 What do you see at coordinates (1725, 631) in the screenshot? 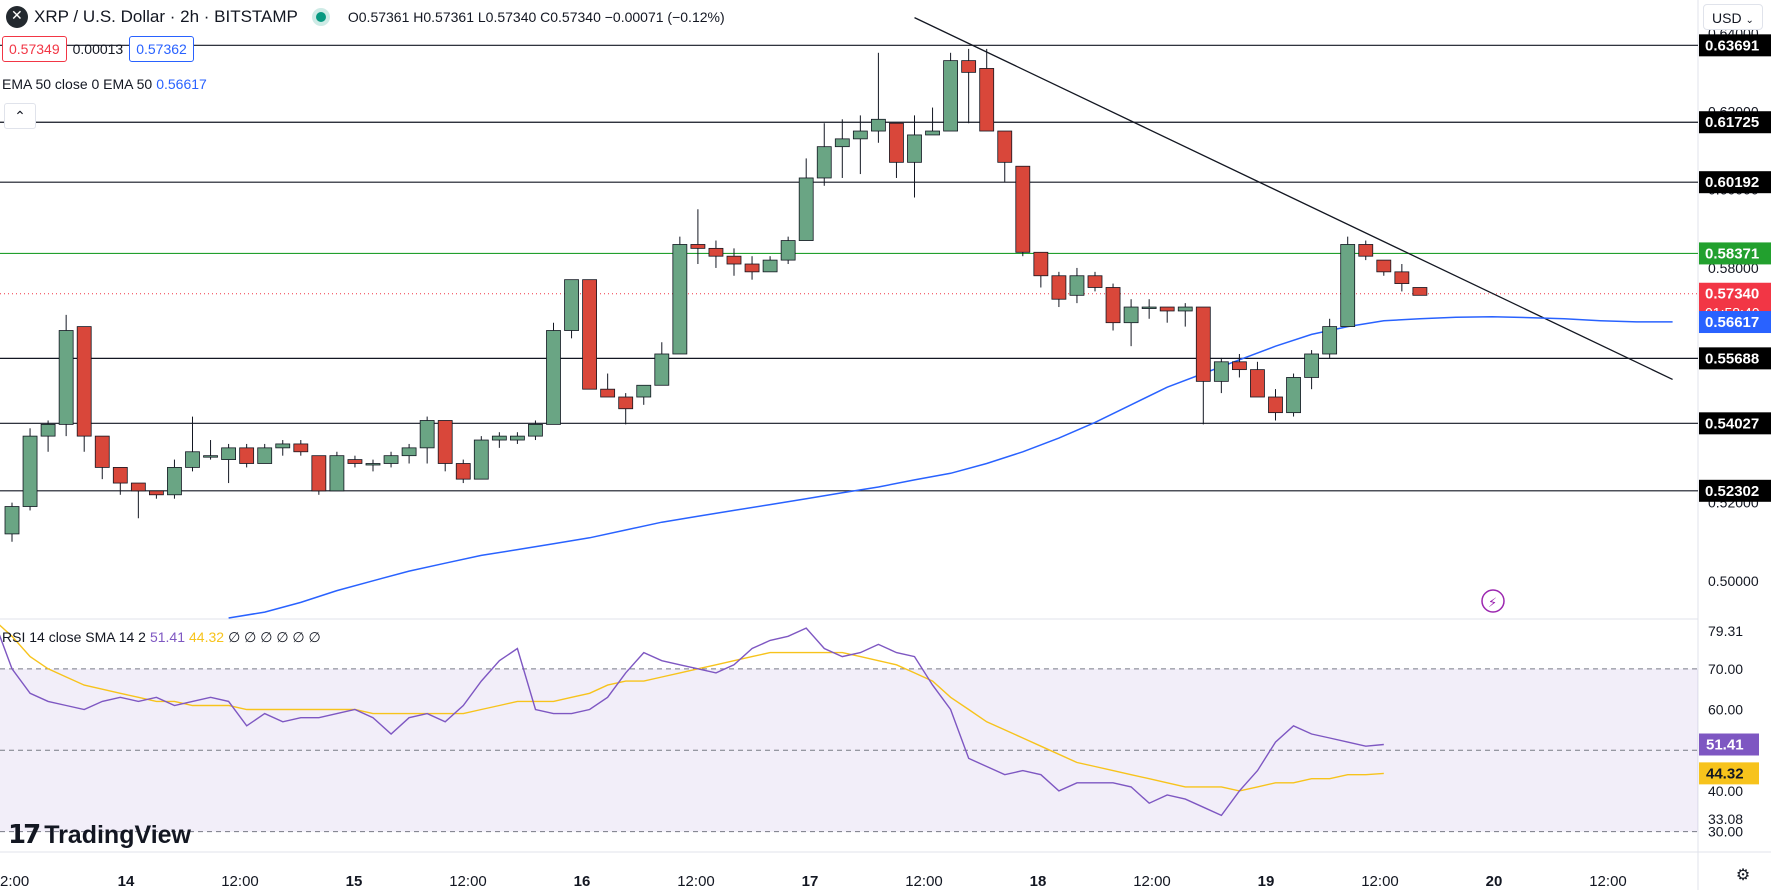
I see `rsi-tick-label: 79.31` at bounding box center [1725, 631].